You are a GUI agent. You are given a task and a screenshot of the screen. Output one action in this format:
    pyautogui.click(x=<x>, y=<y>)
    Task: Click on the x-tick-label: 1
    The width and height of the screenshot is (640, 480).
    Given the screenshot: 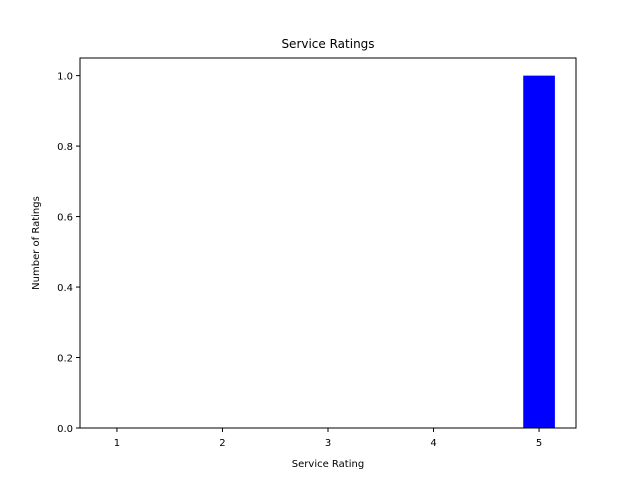 What is the action you would take?
    pyautogui.click(x=117, y=443)
    